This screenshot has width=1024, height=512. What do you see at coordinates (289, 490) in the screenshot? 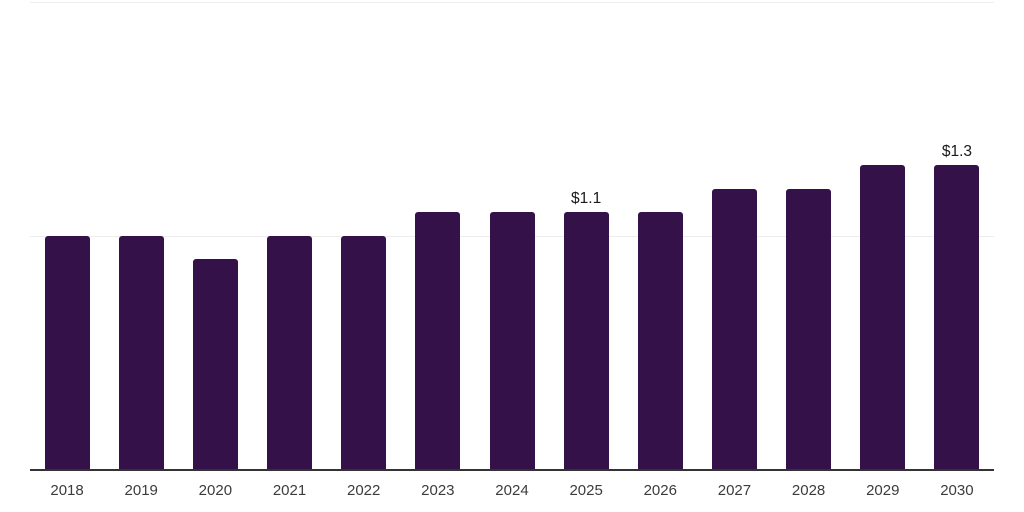
I see `x-tick-2021: 2021` at bounding box center [289, 490].